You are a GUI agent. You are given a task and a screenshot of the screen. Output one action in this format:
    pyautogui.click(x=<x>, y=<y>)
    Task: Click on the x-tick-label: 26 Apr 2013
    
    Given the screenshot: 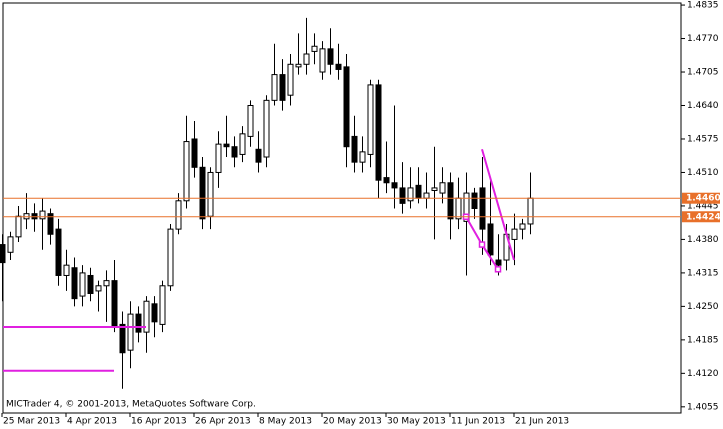 What is the action you would take?
    pyautogui.click(x=223, y=422)
    